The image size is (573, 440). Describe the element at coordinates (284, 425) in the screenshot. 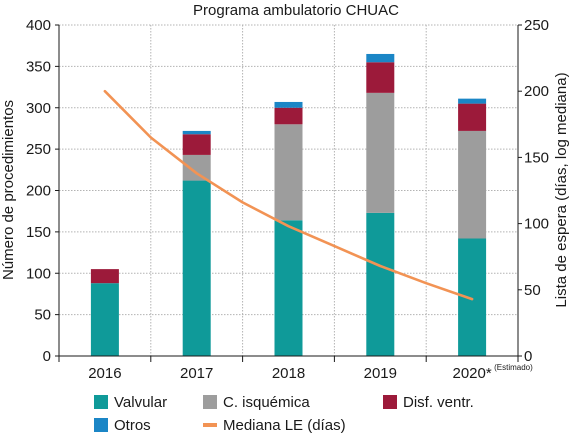

I see `legend-label-mediana-le-d-as: Mediana LE (días)` at that location.